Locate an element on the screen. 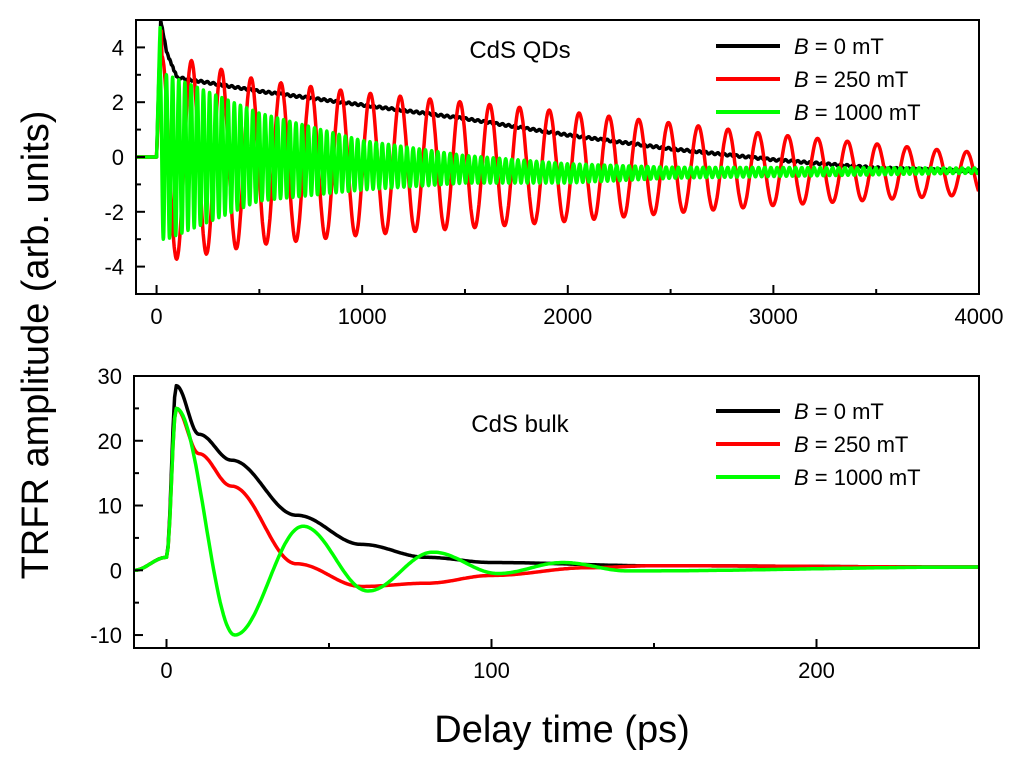 The height and width of the screenshot is (762, 1024). bottom-legend-label: B = 250 mT is located at coordinates (851, 444).